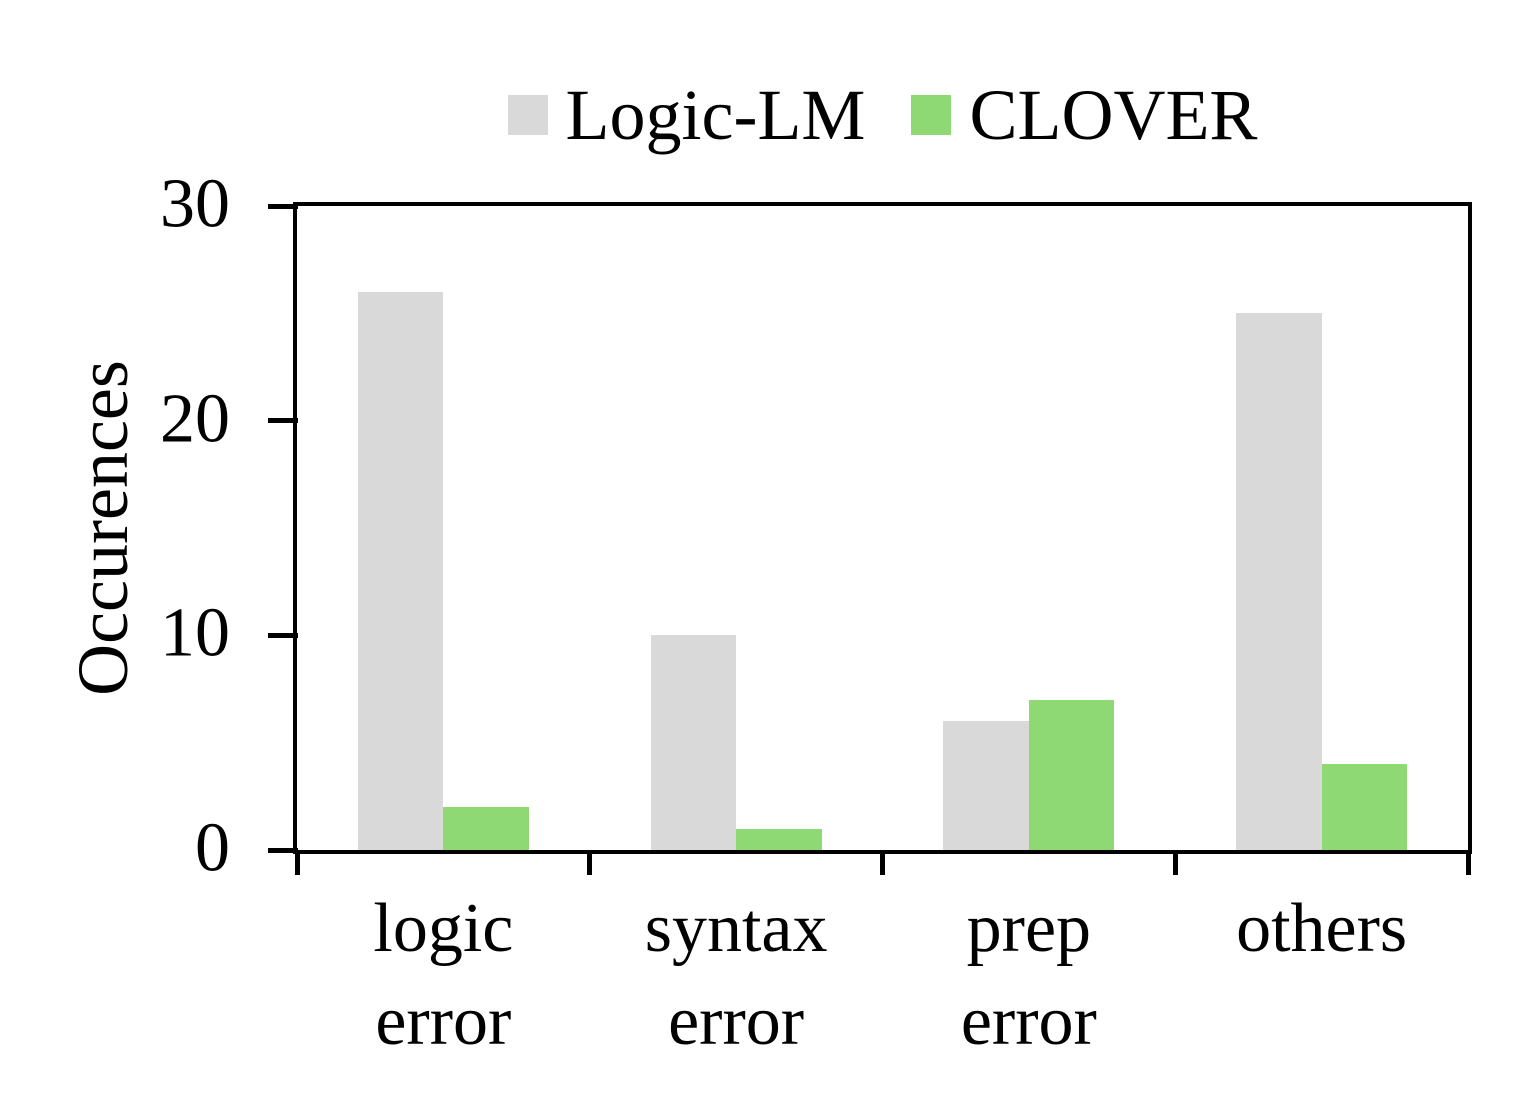 The height and width of the screenshot is (1095, 1522). What do you see at coordinates (486, 828) in the screenshot?
I see `bar-clover-logic-error` at bounding box center [486, 828].